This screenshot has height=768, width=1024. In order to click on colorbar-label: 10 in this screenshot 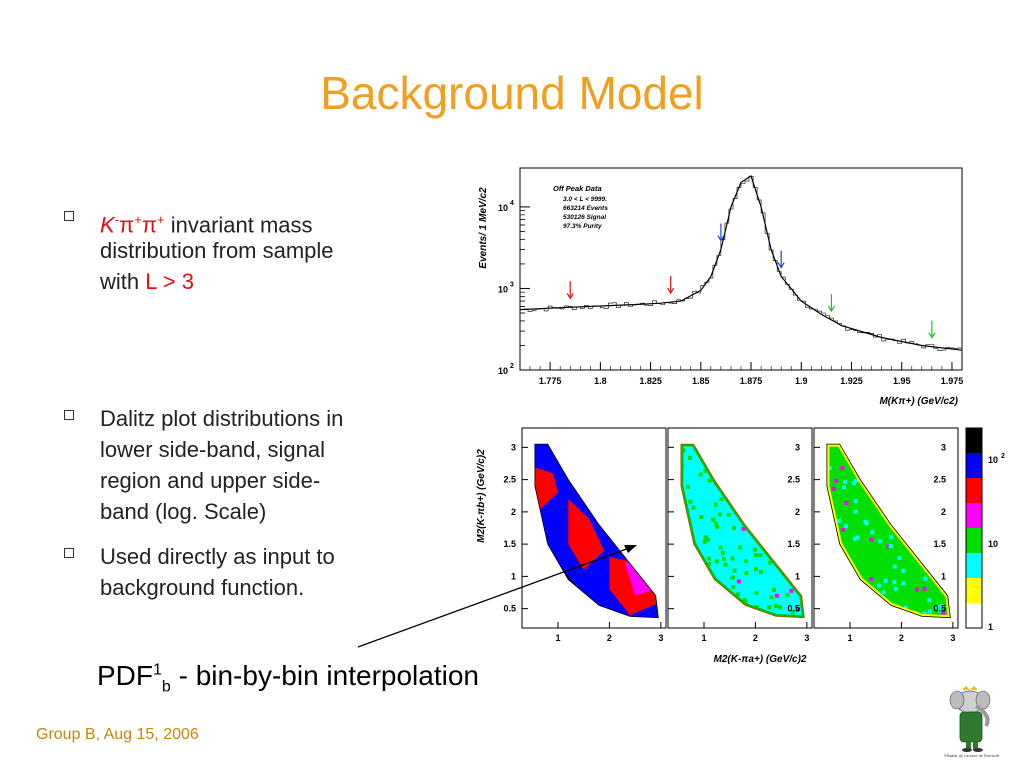, I will do `click(993, 544)`.